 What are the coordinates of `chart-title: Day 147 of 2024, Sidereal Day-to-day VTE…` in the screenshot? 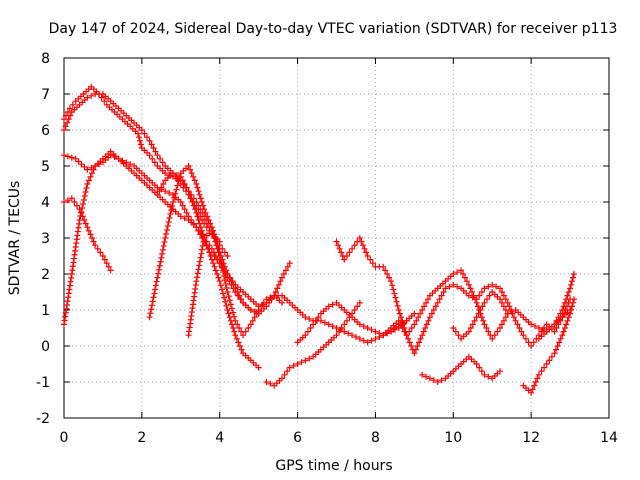 It's located at (333, 29).